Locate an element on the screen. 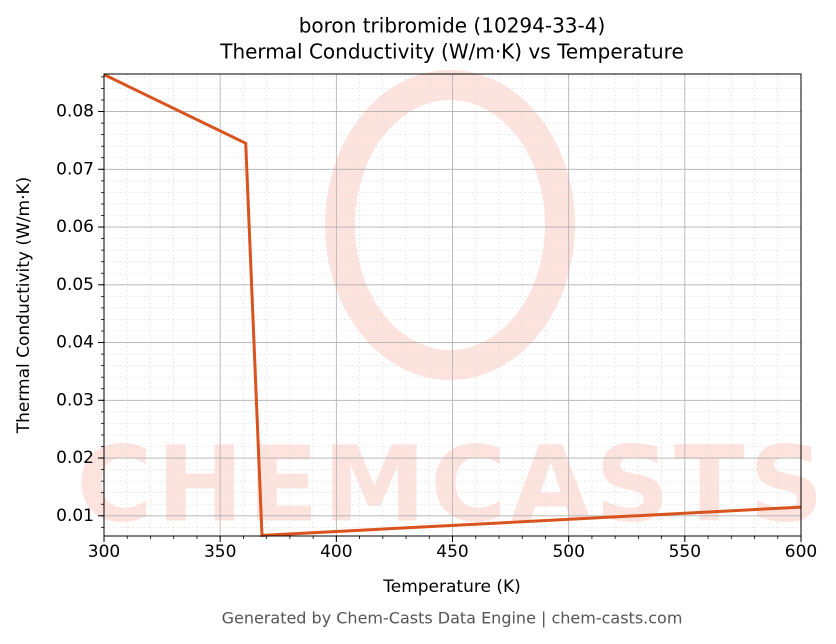  y-tick-label: 0.02 is located at coordinates (75, 458).